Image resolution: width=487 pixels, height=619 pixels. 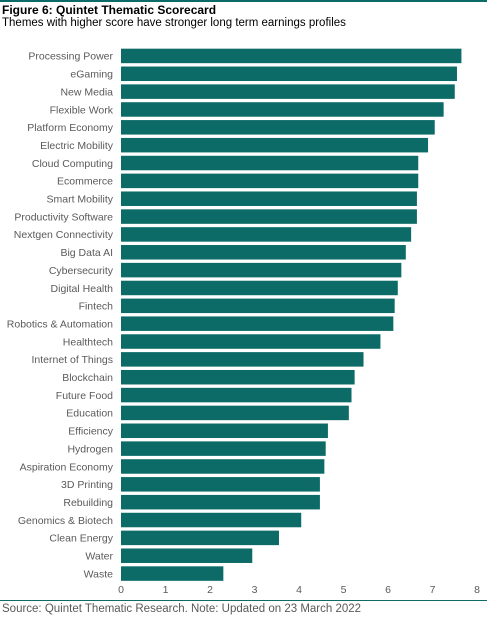 What do you see at coordinates (72, 164) in the screenshot?
I see `category-label: Cloud Computing` at bounding box center [72, 164].